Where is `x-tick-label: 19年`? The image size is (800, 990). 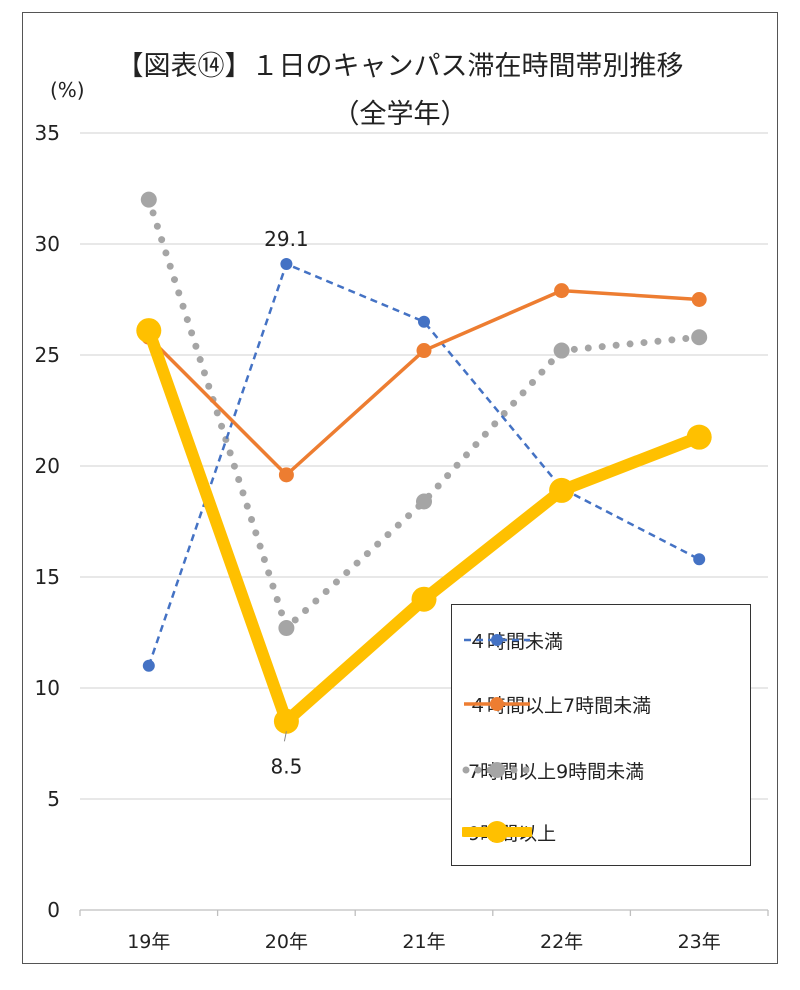 x-tick-label: 19年 is located at coordinates (148, 942).